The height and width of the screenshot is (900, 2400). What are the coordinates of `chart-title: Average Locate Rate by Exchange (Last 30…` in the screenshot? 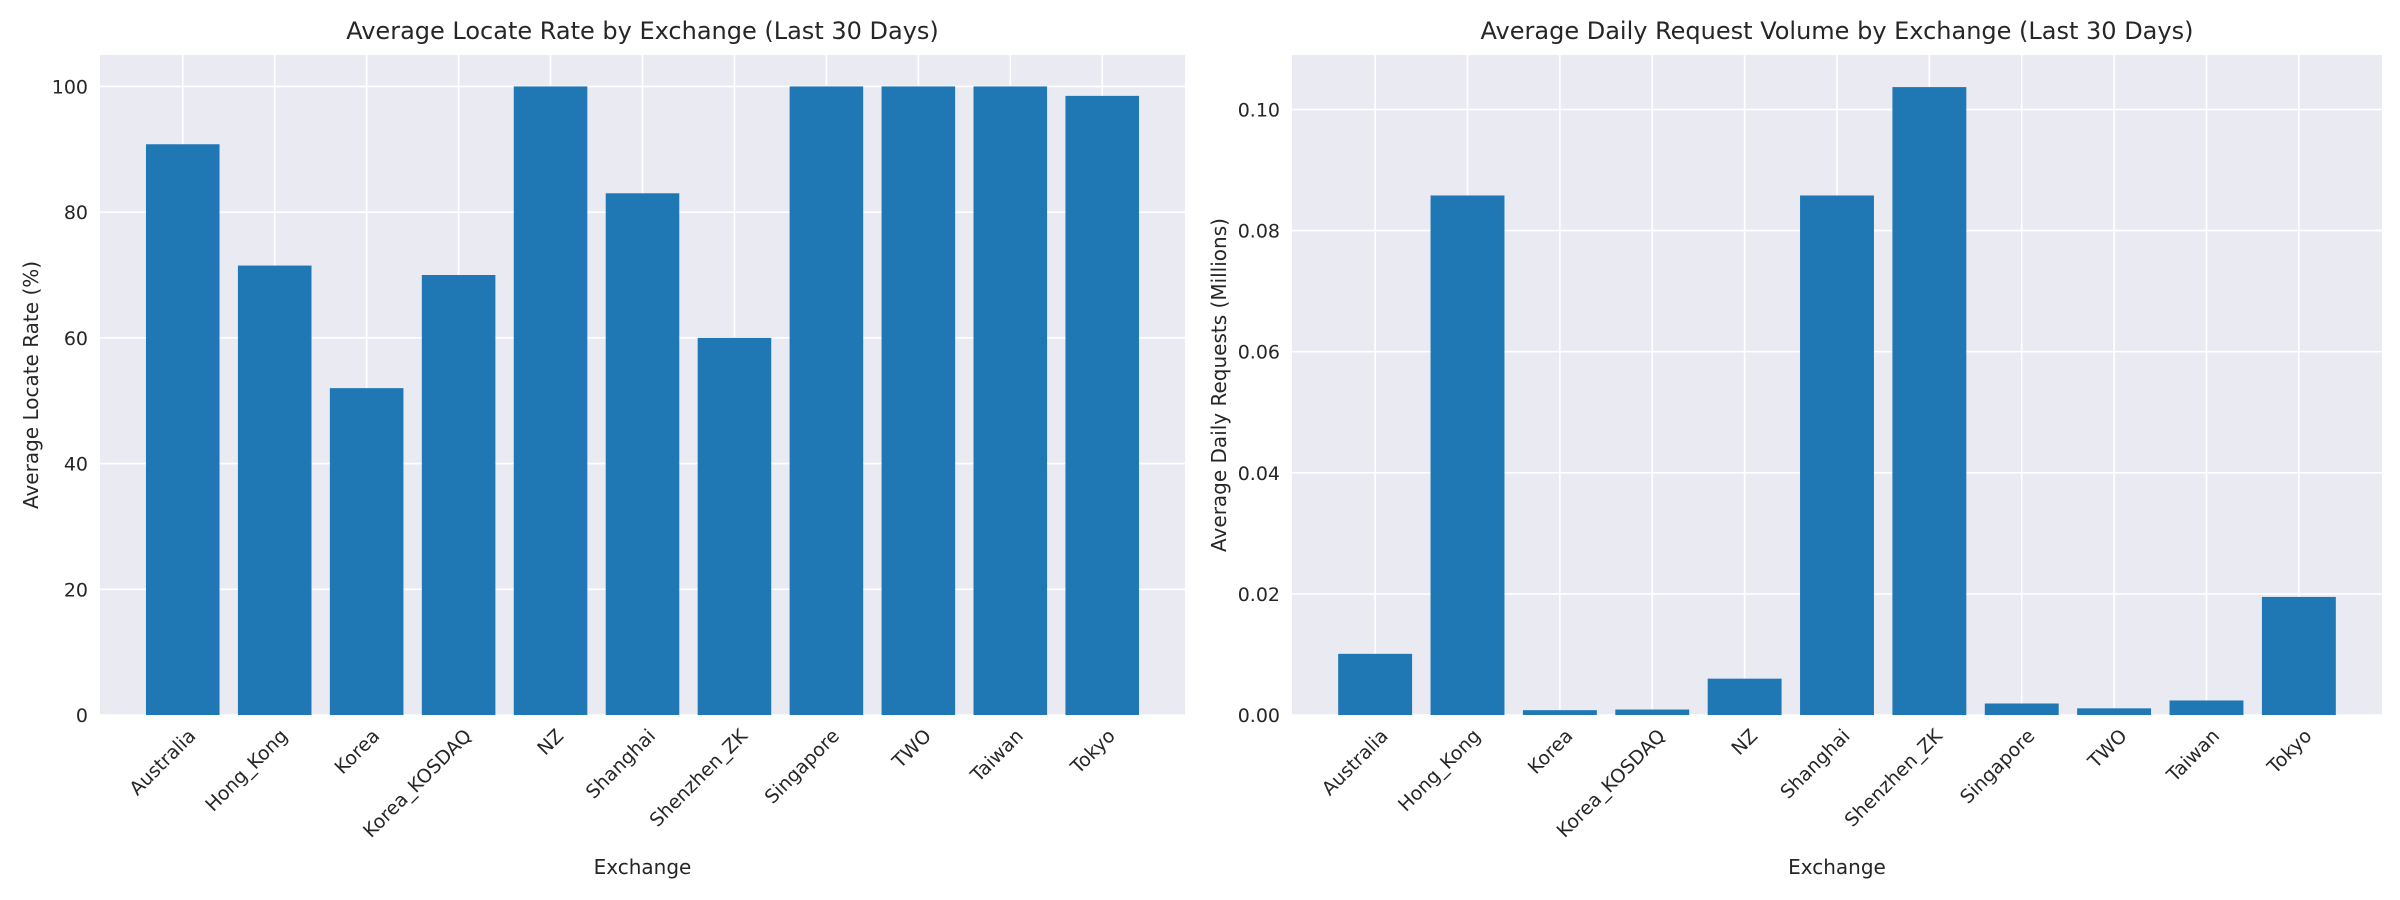 It's located at (642, 31).